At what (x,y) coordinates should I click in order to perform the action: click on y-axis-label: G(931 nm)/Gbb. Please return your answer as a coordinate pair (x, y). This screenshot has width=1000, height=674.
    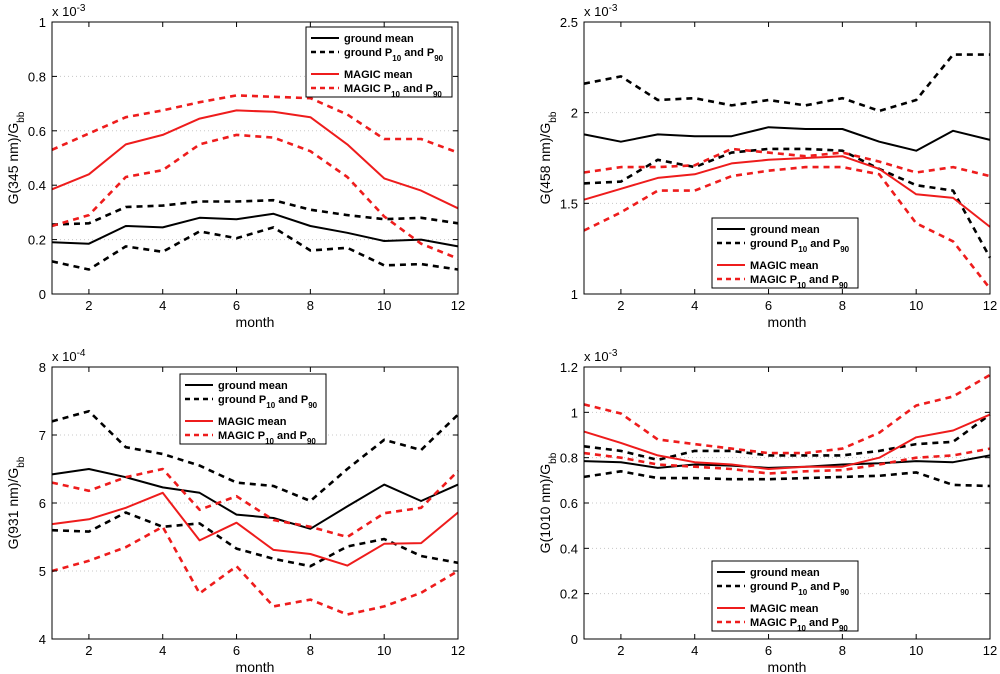
    Looking at the image, I should click on (16, 502).